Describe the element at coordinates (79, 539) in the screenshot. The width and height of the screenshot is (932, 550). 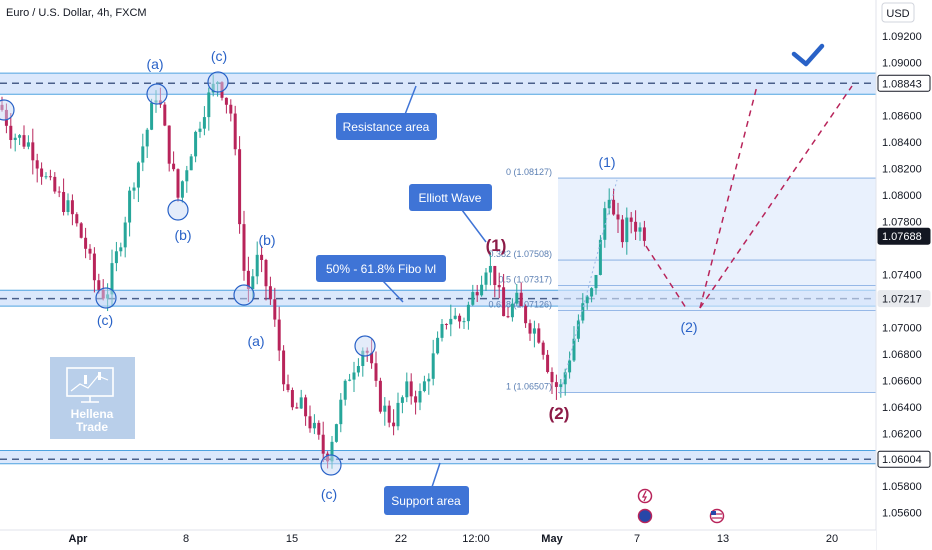
I see `time-tick-label: Apr` at that location.